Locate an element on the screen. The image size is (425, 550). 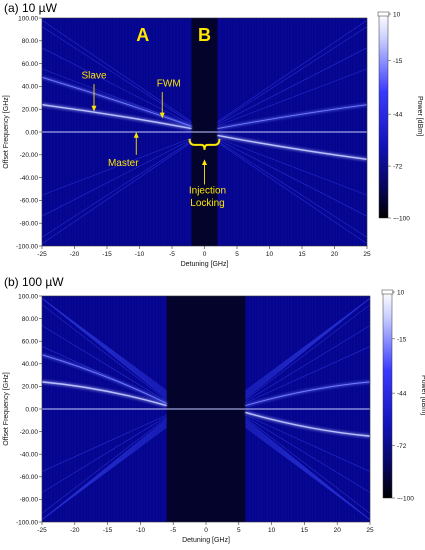
locking-arrowhead is located at coordinates (204, 162).